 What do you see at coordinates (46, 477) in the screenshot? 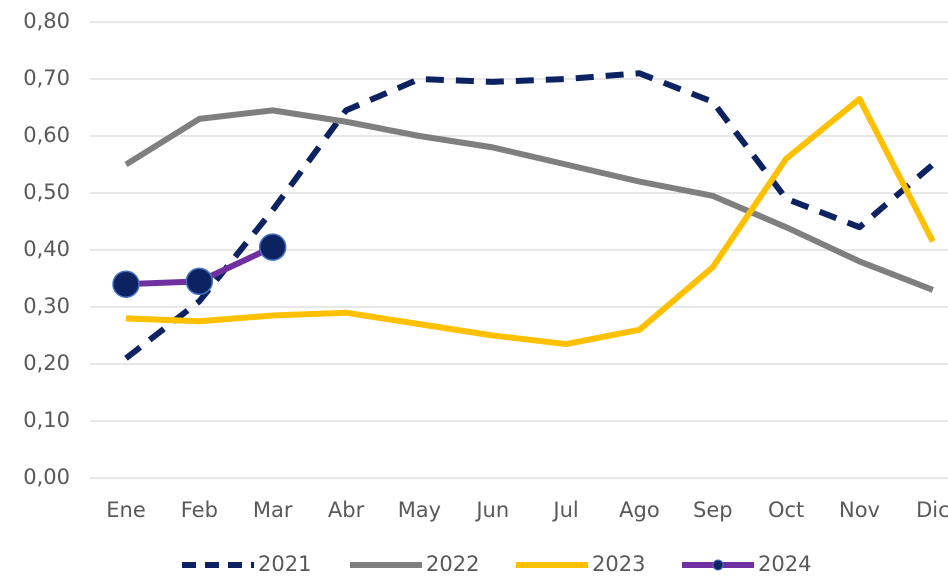
I see `y-tick-label: 0,00` at bounding box center [46, 477].